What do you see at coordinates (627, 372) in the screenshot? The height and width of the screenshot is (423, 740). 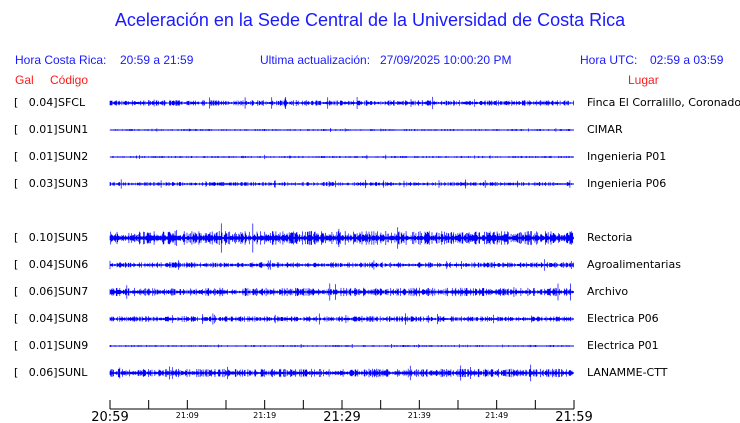 I see `station-place: LANAMME-CTT` at bounding box center [627, 372].